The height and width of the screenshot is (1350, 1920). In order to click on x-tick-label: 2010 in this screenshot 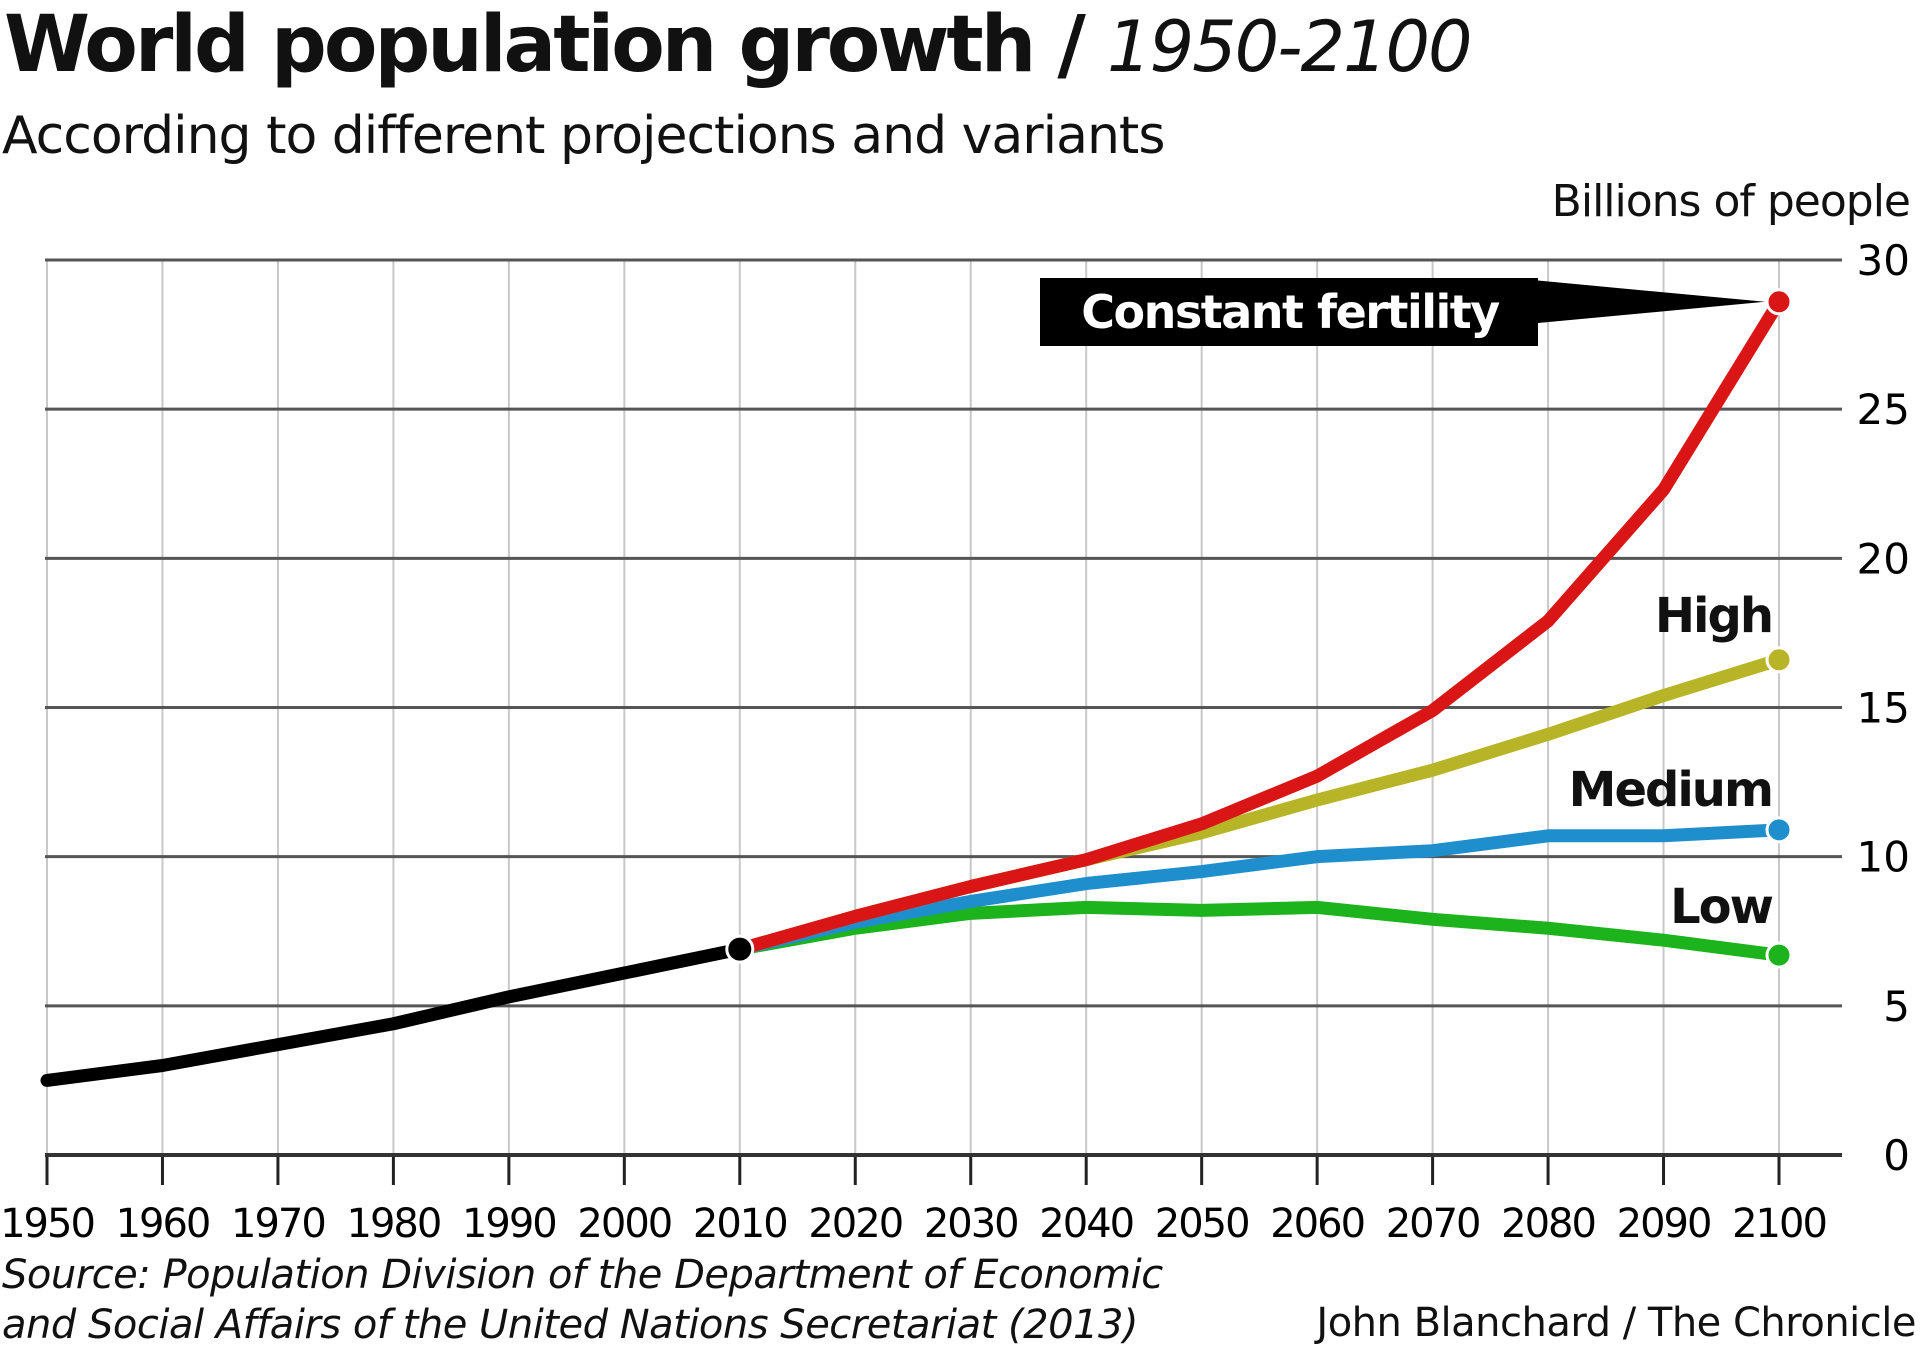, I will do `click(740, 1224)`.